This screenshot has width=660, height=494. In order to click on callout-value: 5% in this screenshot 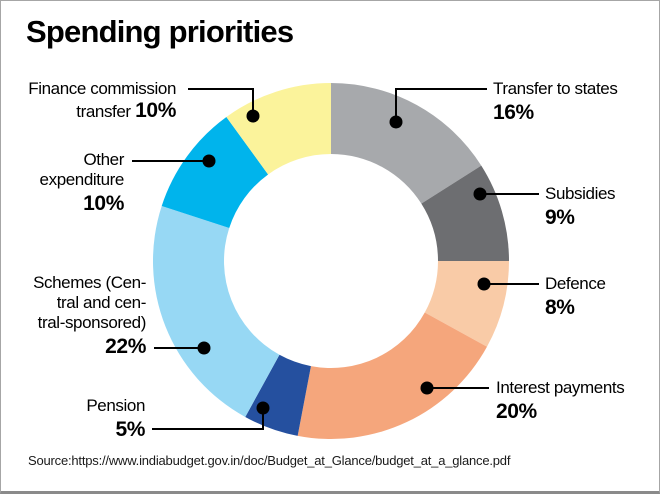, I will do `click(130, 429)`.